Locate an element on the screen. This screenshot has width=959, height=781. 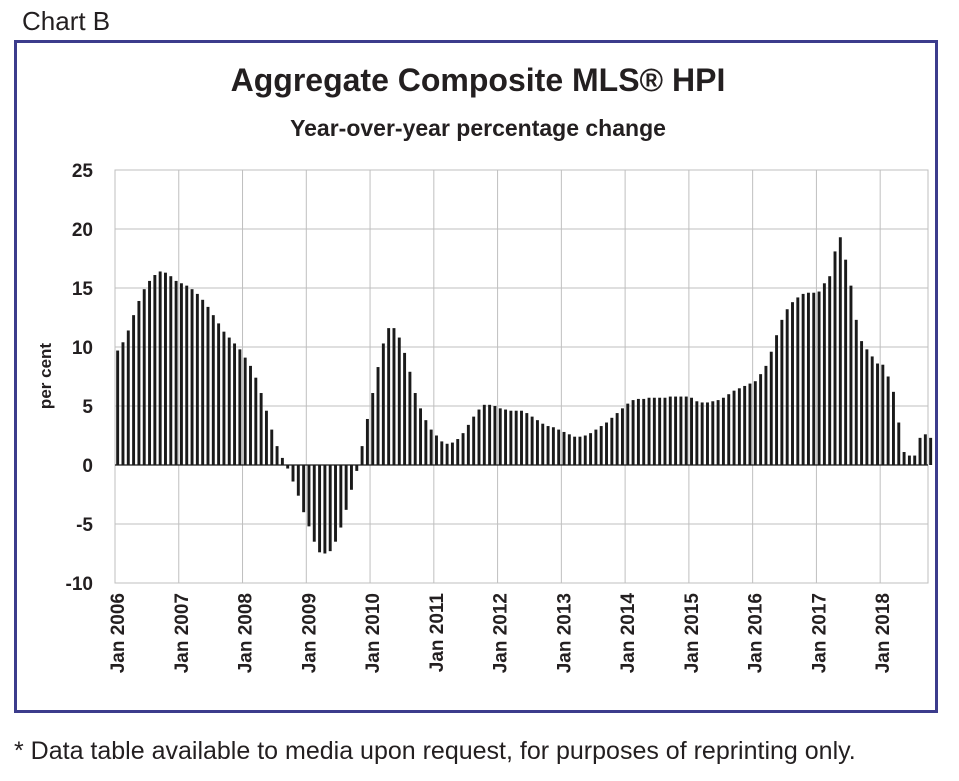
chart-label: Chart B is located at coordinates (66, 21).